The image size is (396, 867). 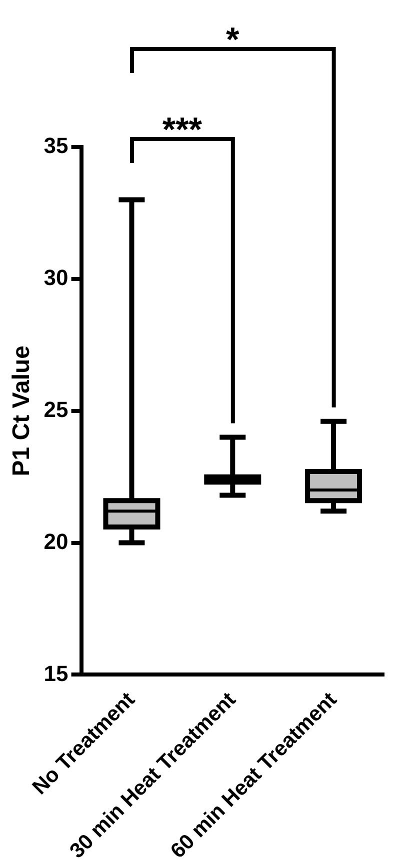 What do you see at coordinates (56, 673) in the screenshot?
I see `y-tick-label: 15` at bounding box center [56, 673].